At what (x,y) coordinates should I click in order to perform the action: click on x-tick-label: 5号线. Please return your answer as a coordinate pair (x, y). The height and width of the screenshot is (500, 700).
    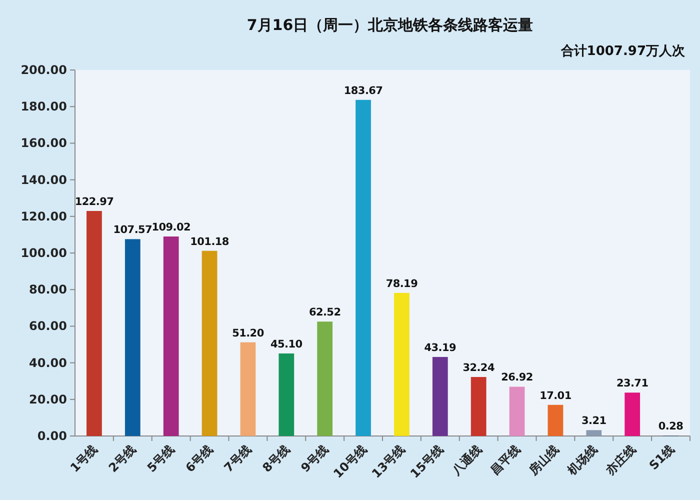
    Looking at the image, I should click on (161, 459).